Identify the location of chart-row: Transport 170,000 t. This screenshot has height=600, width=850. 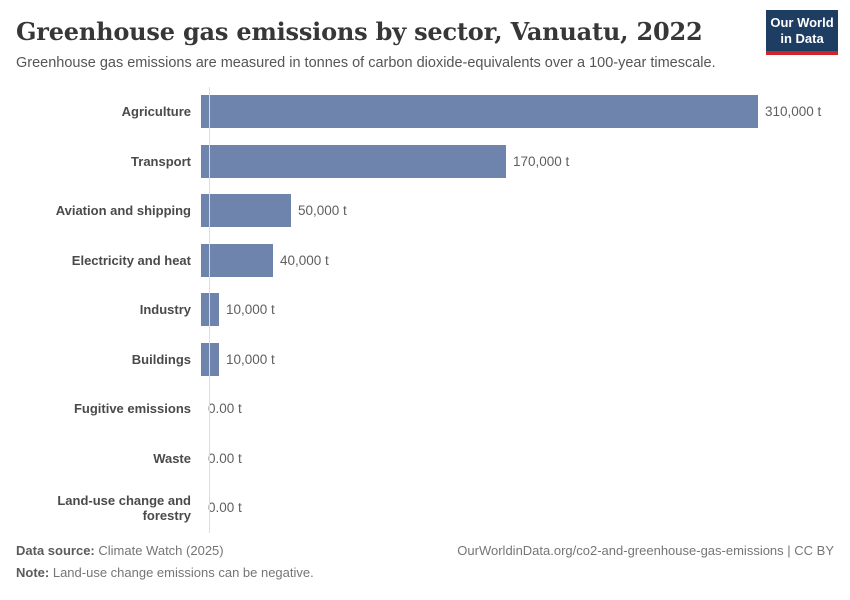
(425, 162).